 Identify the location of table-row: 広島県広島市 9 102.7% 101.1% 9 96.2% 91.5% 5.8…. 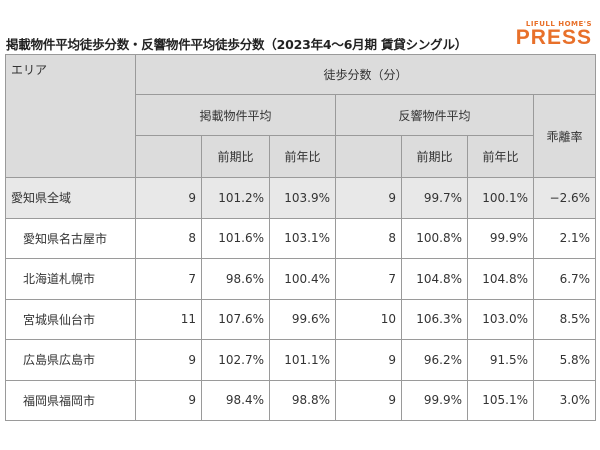
(301, 360).